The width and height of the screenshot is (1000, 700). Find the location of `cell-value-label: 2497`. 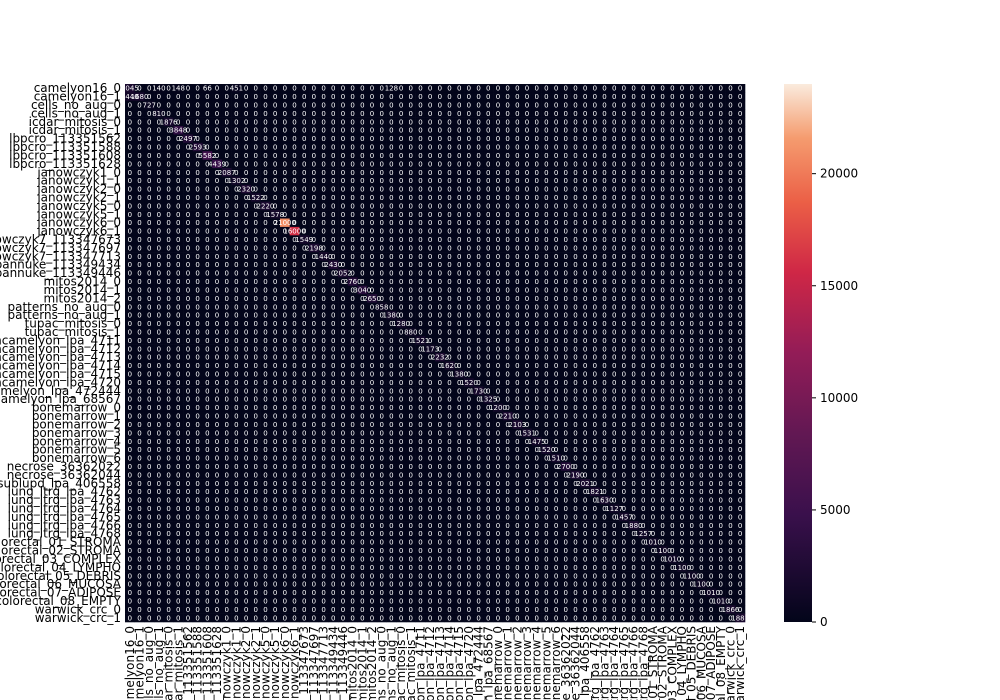

cell-value-label: 2497 is located at coordinates (188, 139).